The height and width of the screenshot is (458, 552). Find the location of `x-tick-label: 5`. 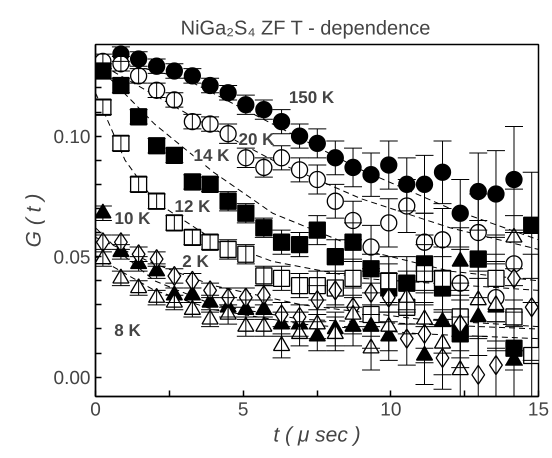

x-tick-label: 5 is located at coordinates (243, 410).